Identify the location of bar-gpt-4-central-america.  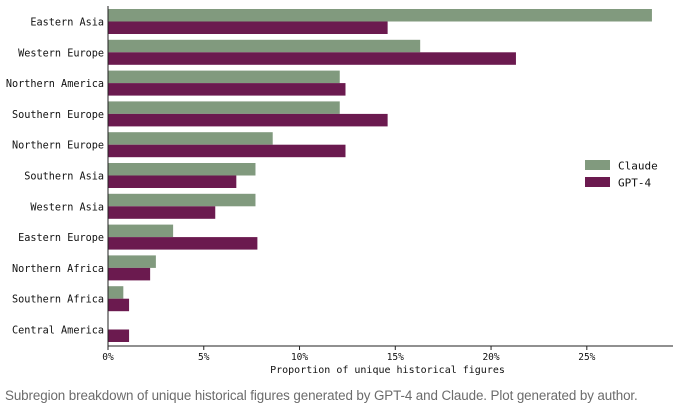
(119, 335).